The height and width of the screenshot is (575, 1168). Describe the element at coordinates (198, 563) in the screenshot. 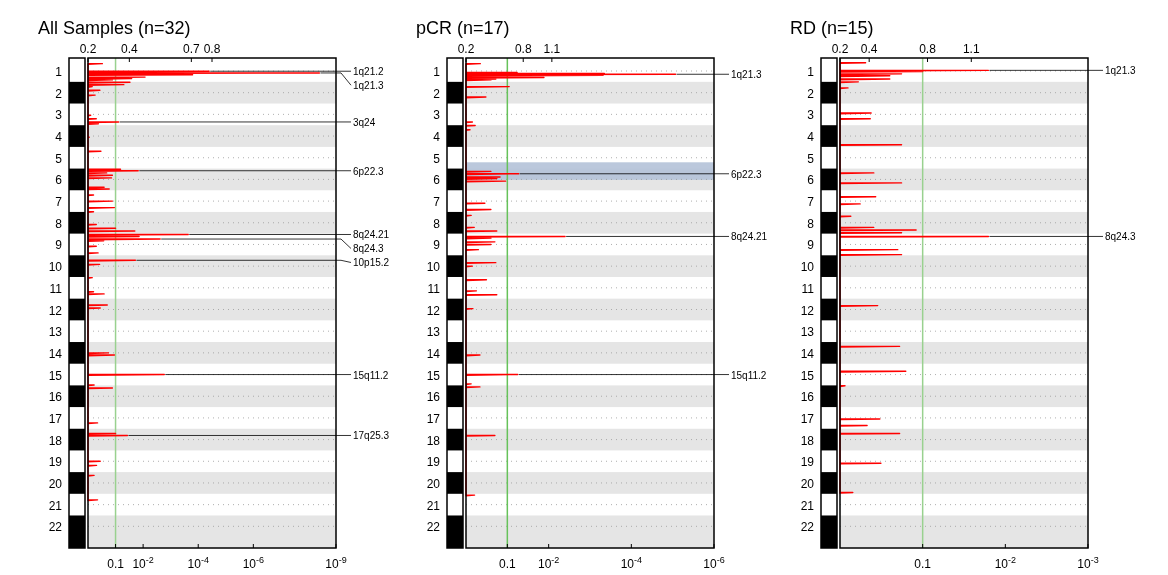

I see `x-tick-label: 10$^{-4}$` at that location.